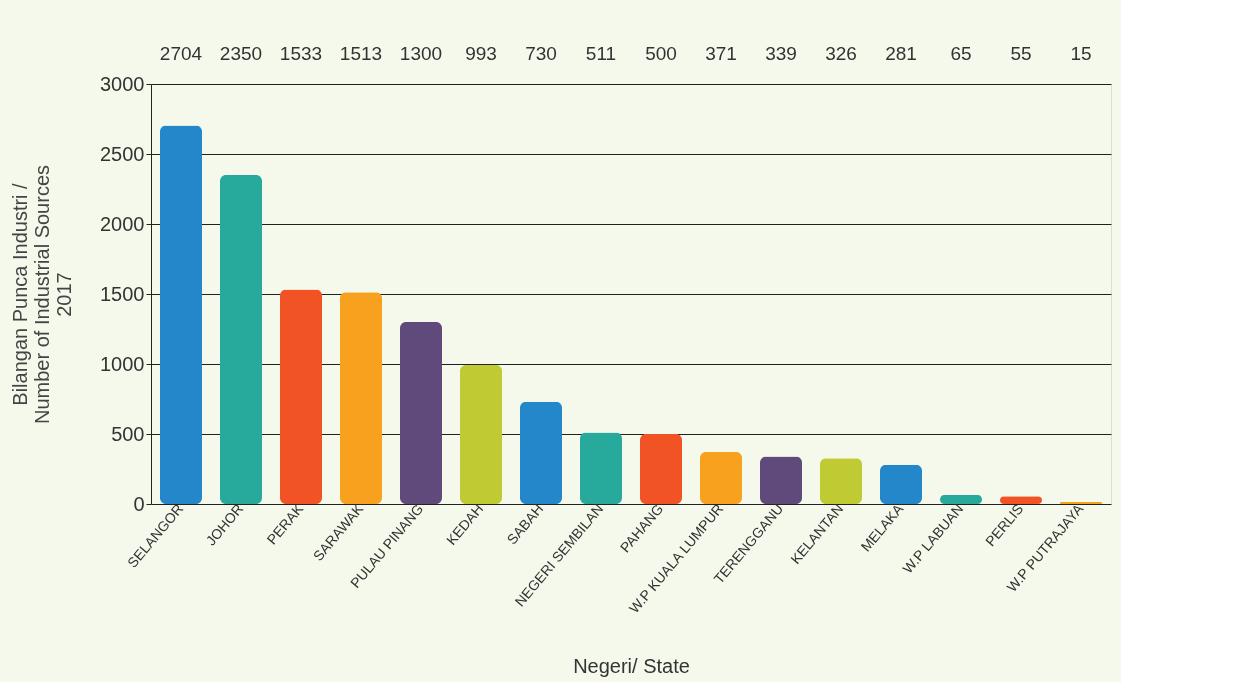  I want to click on data-label: 65, so click(961, 53).